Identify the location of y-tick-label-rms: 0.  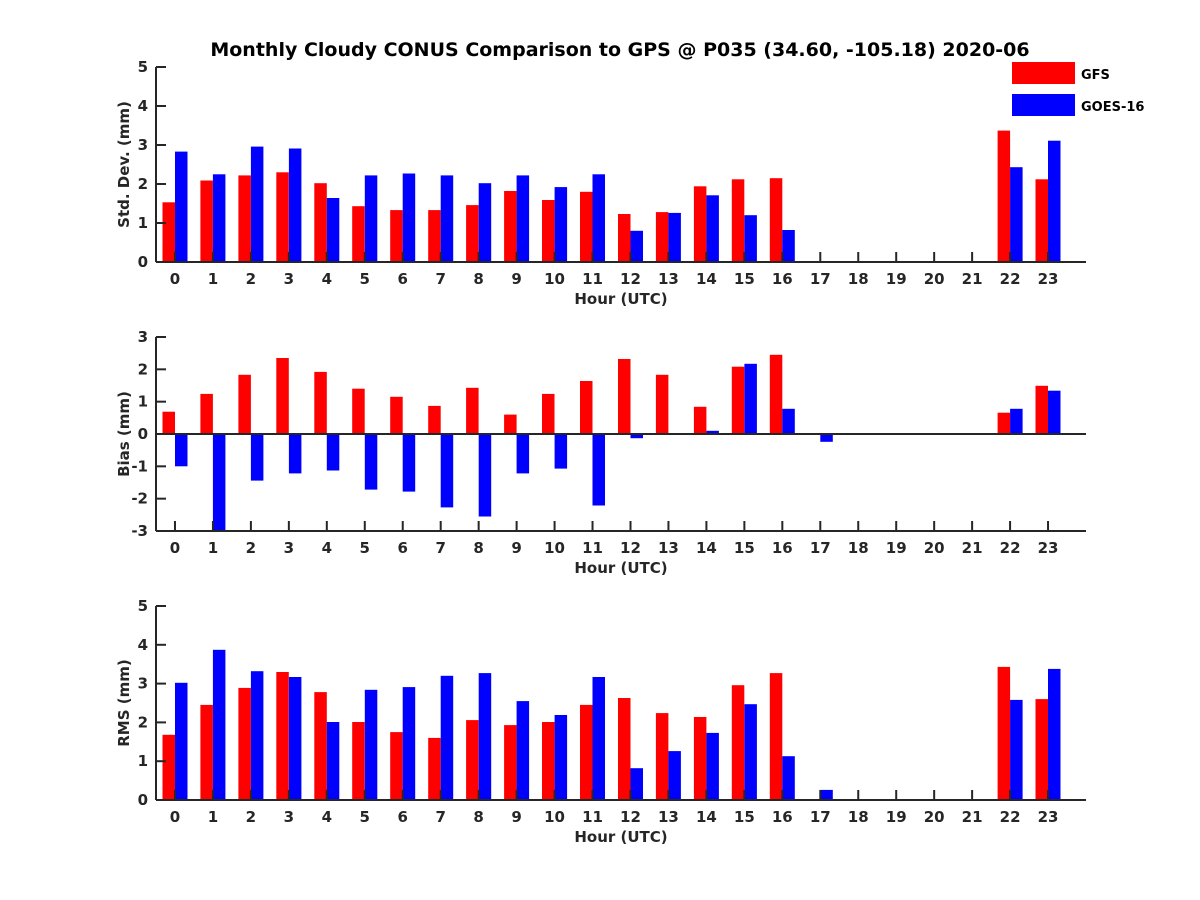
(143, 800).